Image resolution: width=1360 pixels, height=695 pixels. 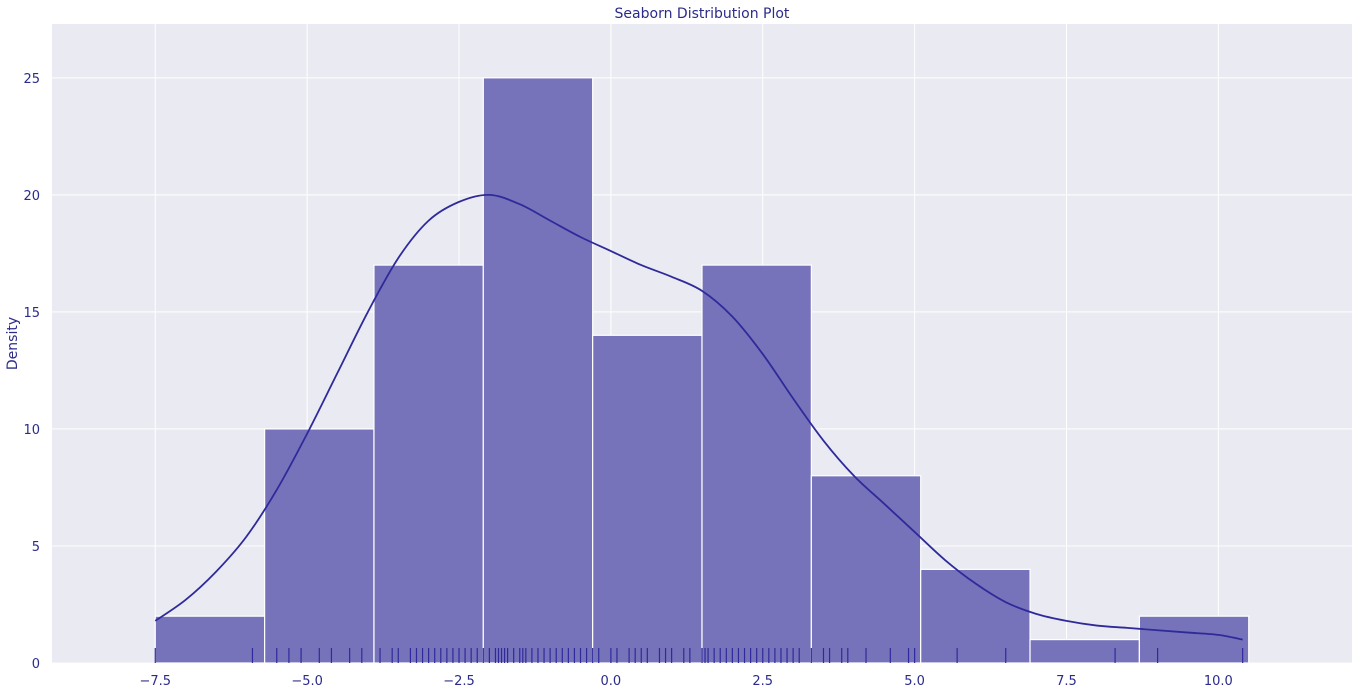 What do you see at coordinates (914, 681) in the screenshot?
I see `x-tick-label: 5.0` at bounding box center [914, 681].